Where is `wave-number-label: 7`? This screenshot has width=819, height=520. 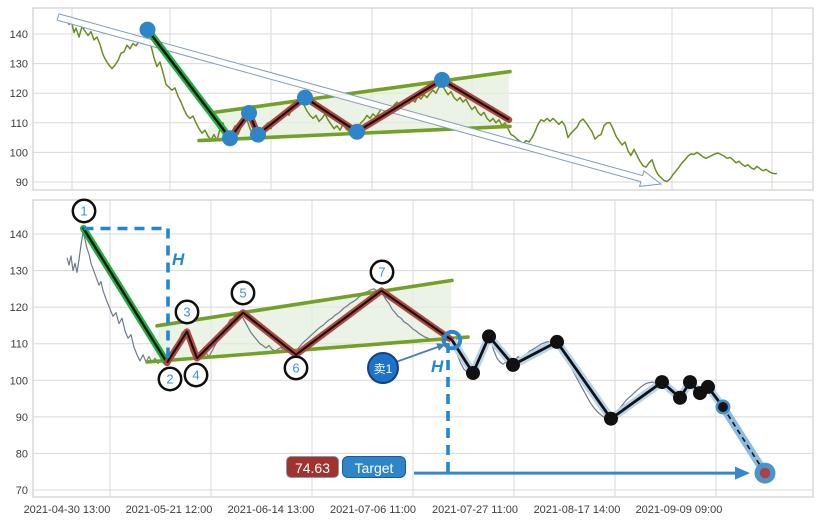
wave-number-label: 7 is located at coordinates (381, 272).